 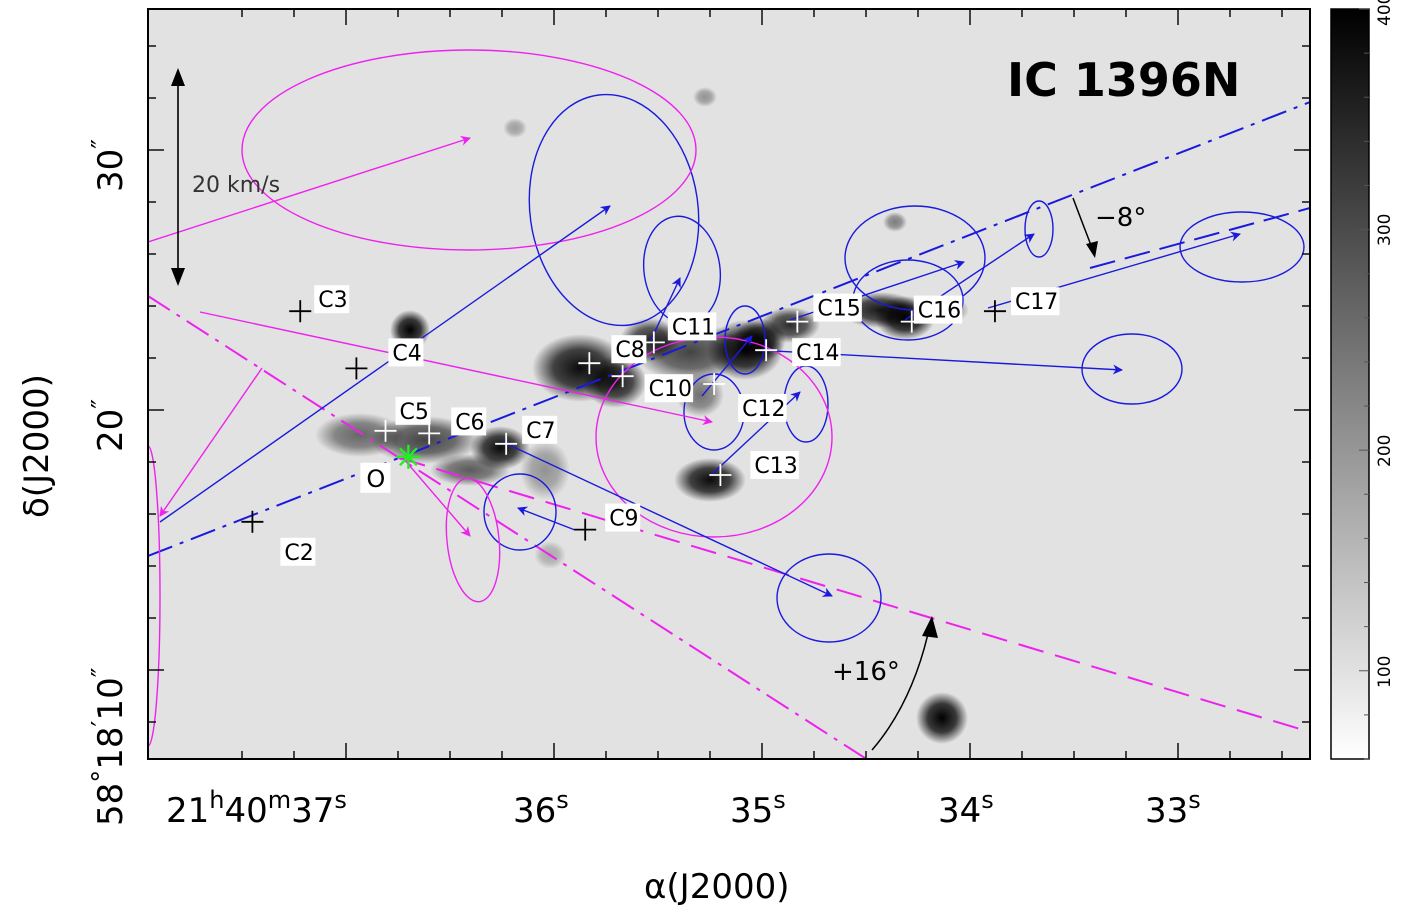 I want to click on core-c15: C15, so click(x=824, y=313).